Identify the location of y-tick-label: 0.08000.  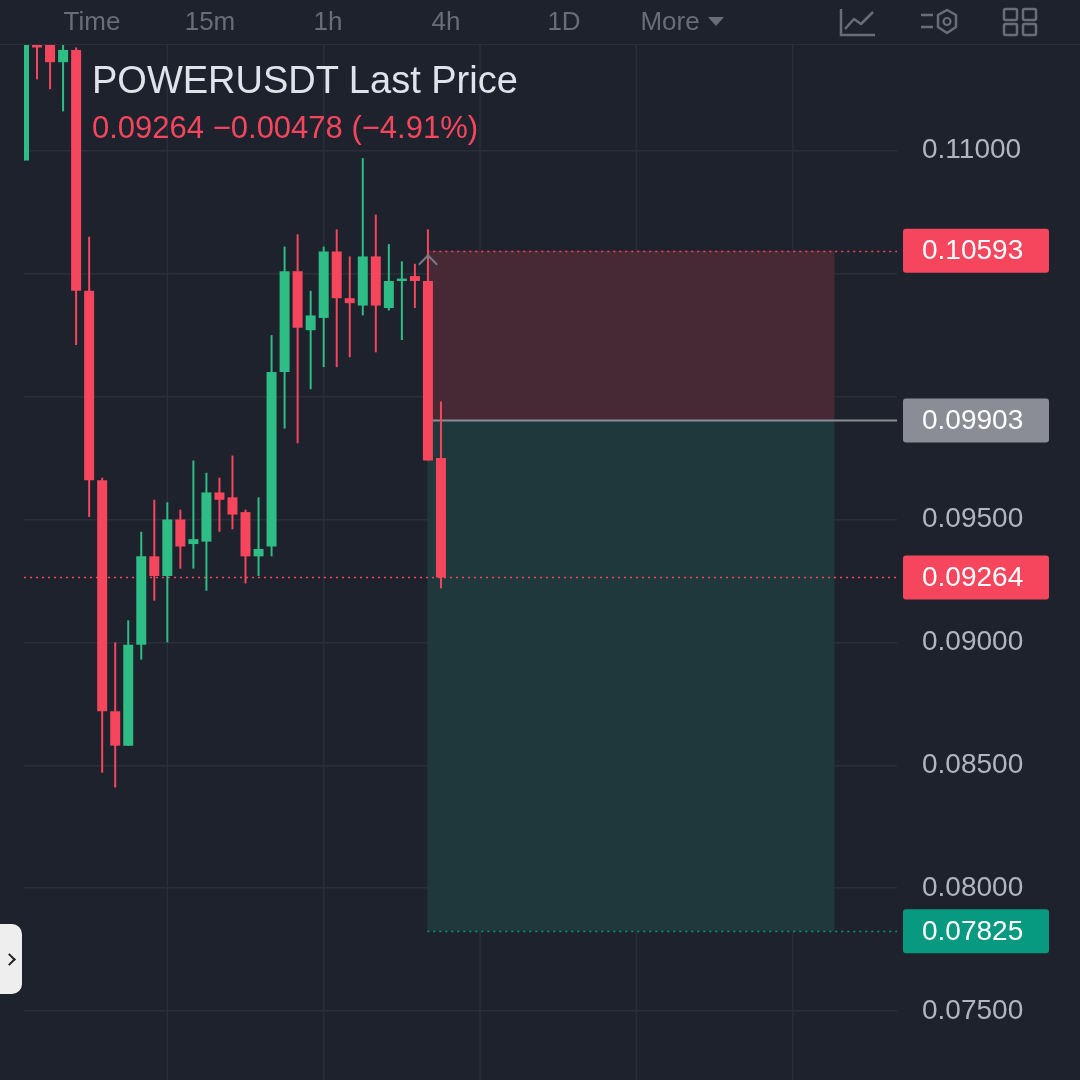
(973, 886).